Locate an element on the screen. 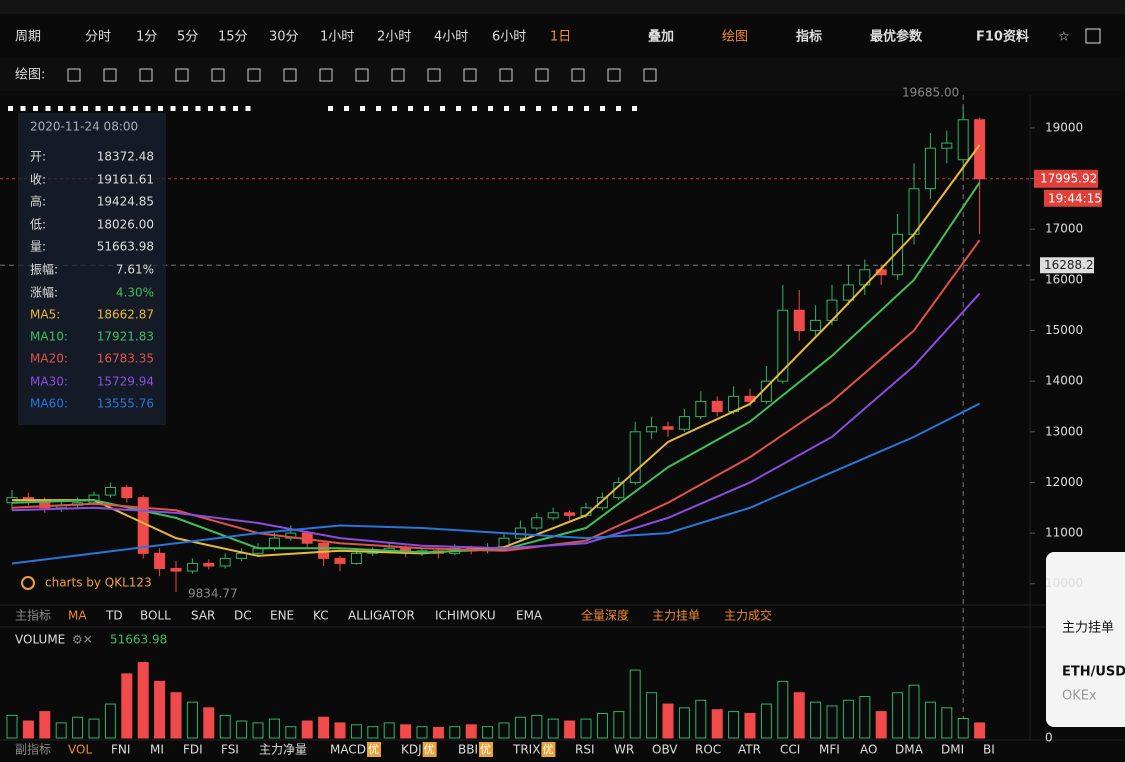 The image size is (1125, 762). candle-body is located at coordinates (340, 560).